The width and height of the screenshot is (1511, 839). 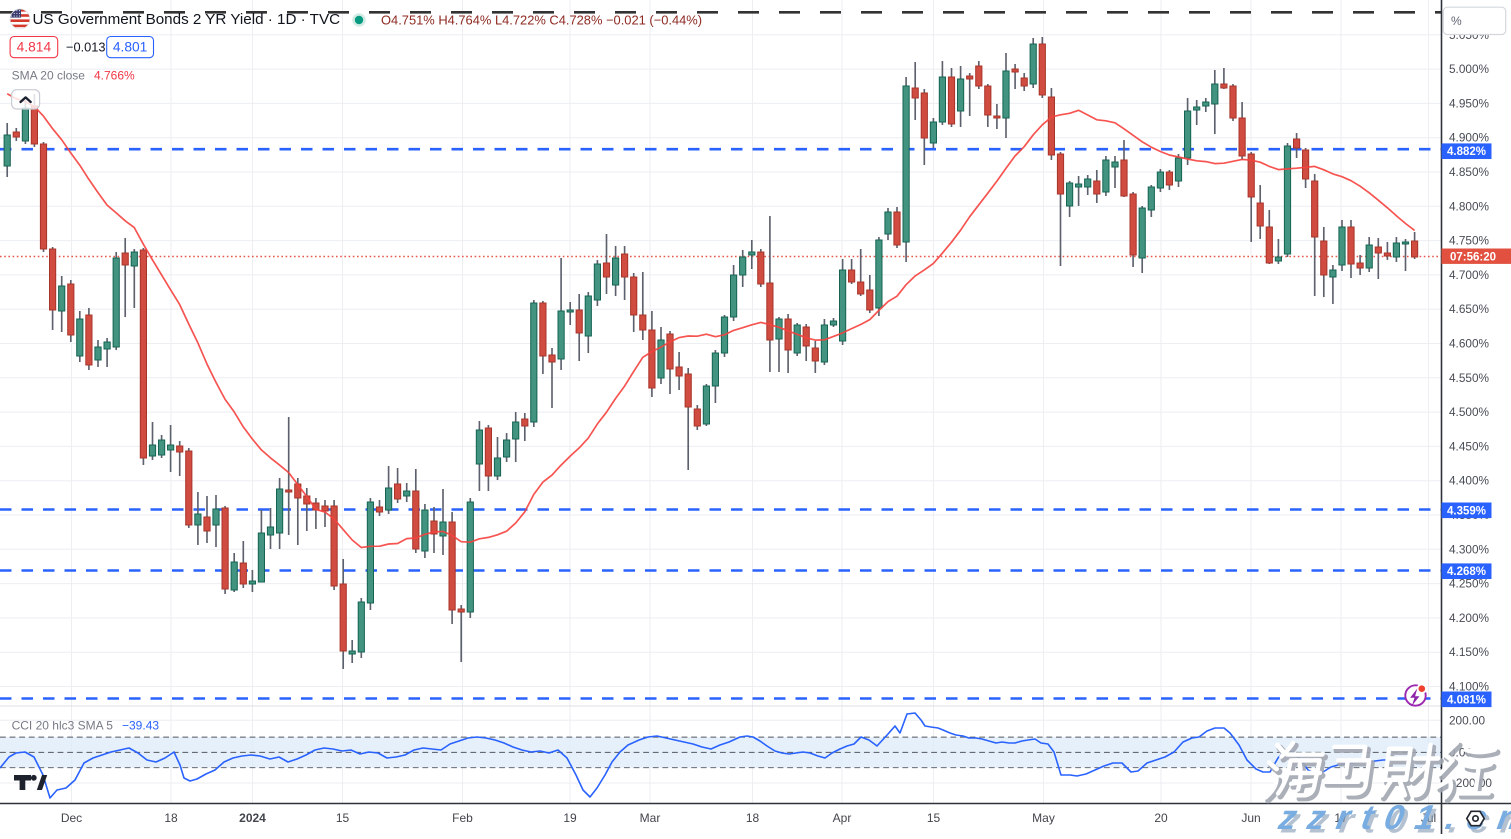 I want to click on svg-text: 200.00, so click(x=1467, y=721).